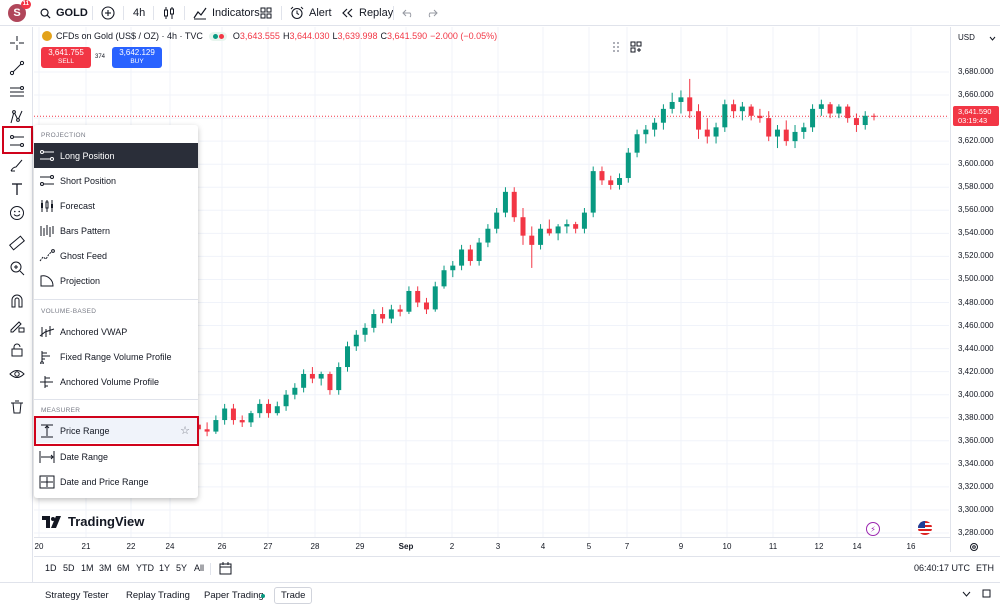  Describe the element at coordinates (234, 595) in the screenshot. I see `tab-paper-trading: Paper Trading` at that location.